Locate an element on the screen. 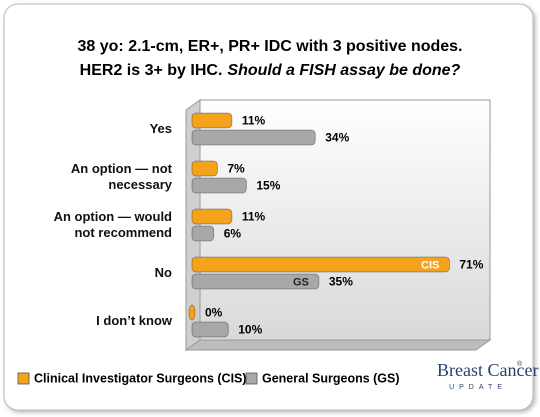 The height and width of the screenshot is (417, 540). title-question: Should a FISH assay be done? is located at coordinates (343, 70).